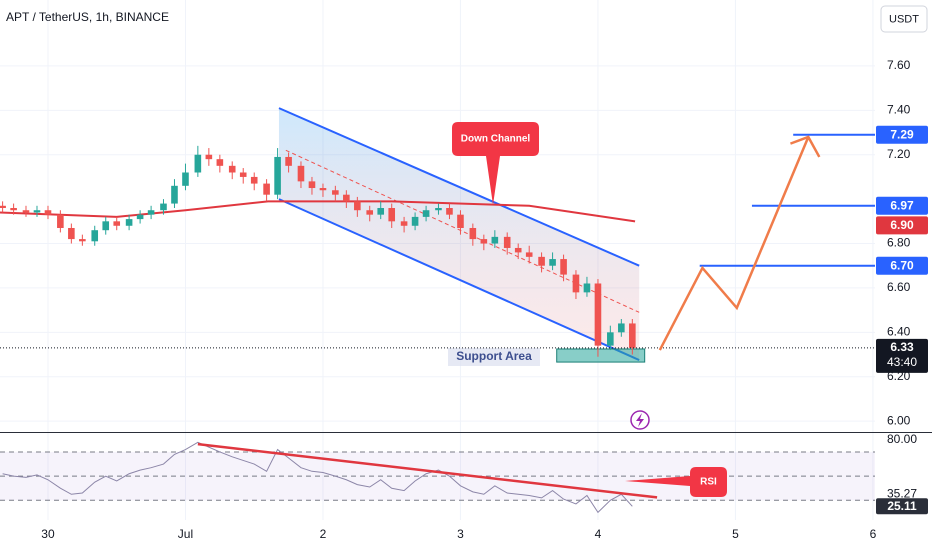 Image resolution: width=932 pixels, height=550 pixels. I want to click on callout, so click(495, 163).